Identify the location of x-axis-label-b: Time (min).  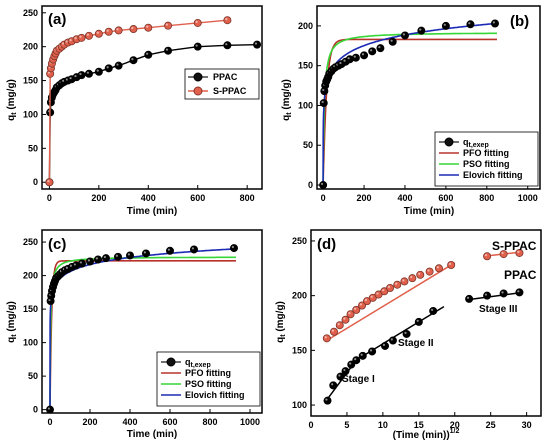
(429, 211).